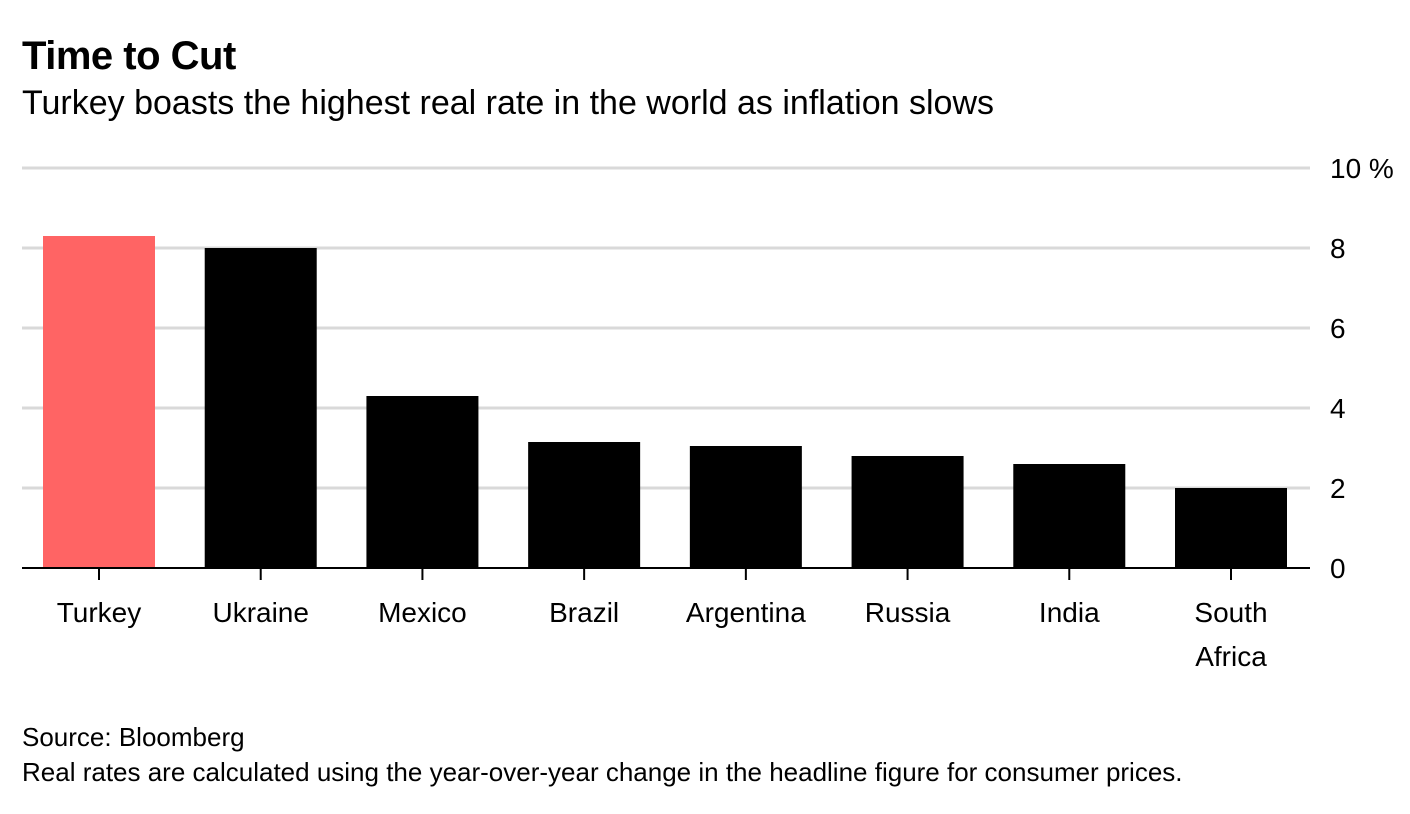  What do you see at coordinates (584, 505) in the screenshot?
I see `bar-brazil` at bounding box center [584, 505].